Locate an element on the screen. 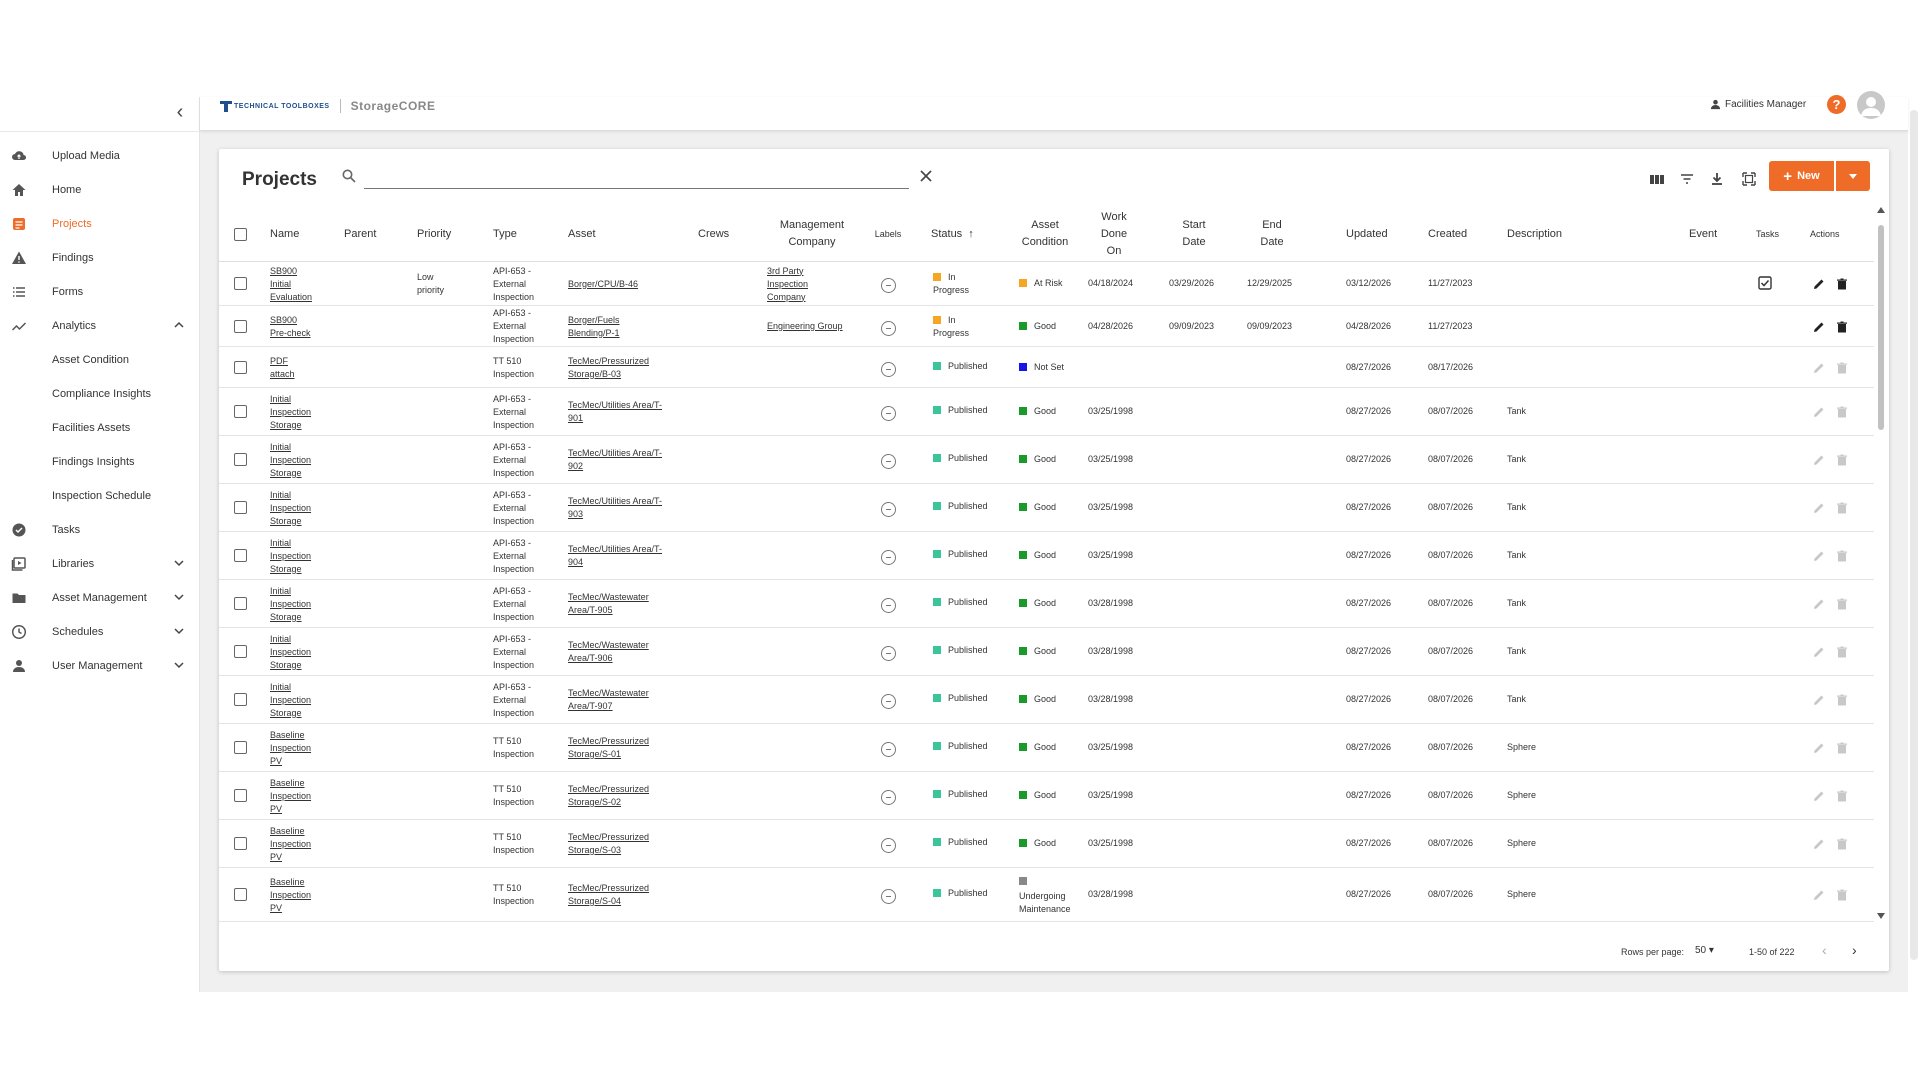  asset-link: TecMec/Pressurized Storage/S-01 is located at coordinates (608, 748).